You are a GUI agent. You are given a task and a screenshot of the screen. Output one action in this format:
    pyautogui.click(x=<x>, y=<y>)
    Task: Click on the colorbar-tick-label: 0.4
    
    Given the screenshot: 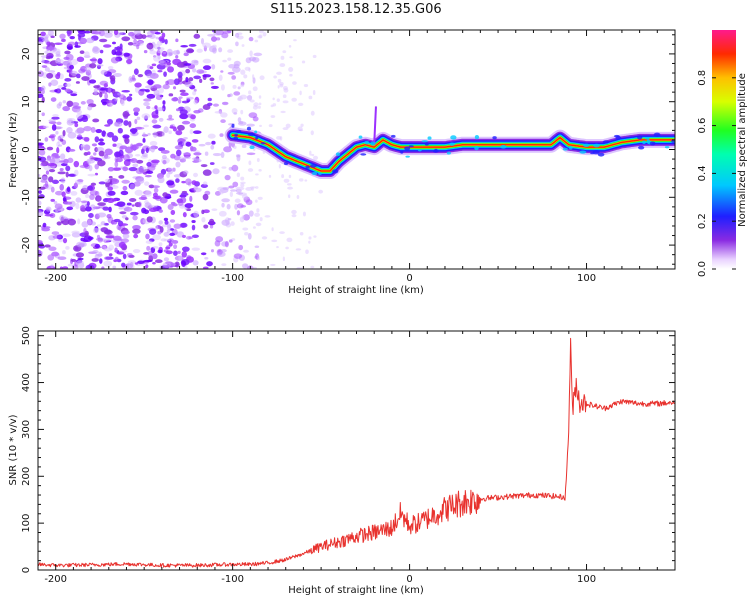 What is the action you would take?
    pyautogui.click(x=702, y=173)
    